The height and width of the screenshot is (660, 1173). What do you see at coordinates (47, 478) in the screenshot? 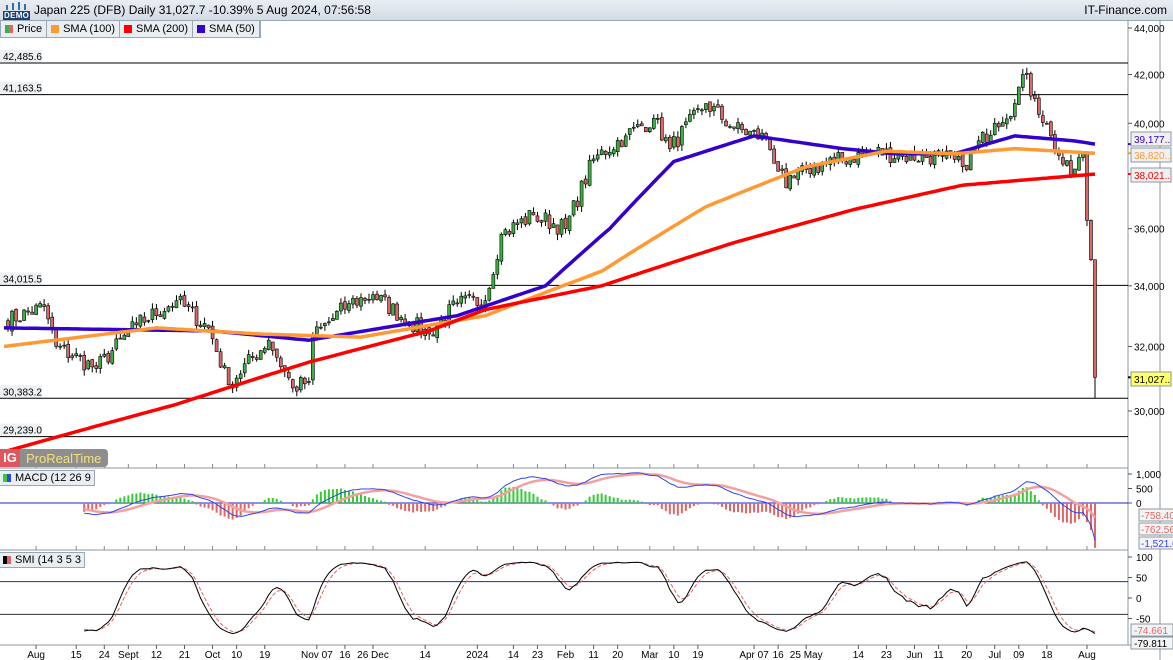
I see `macd-panel-label: MACD (12 26 9` at bounding box center [47, 478].